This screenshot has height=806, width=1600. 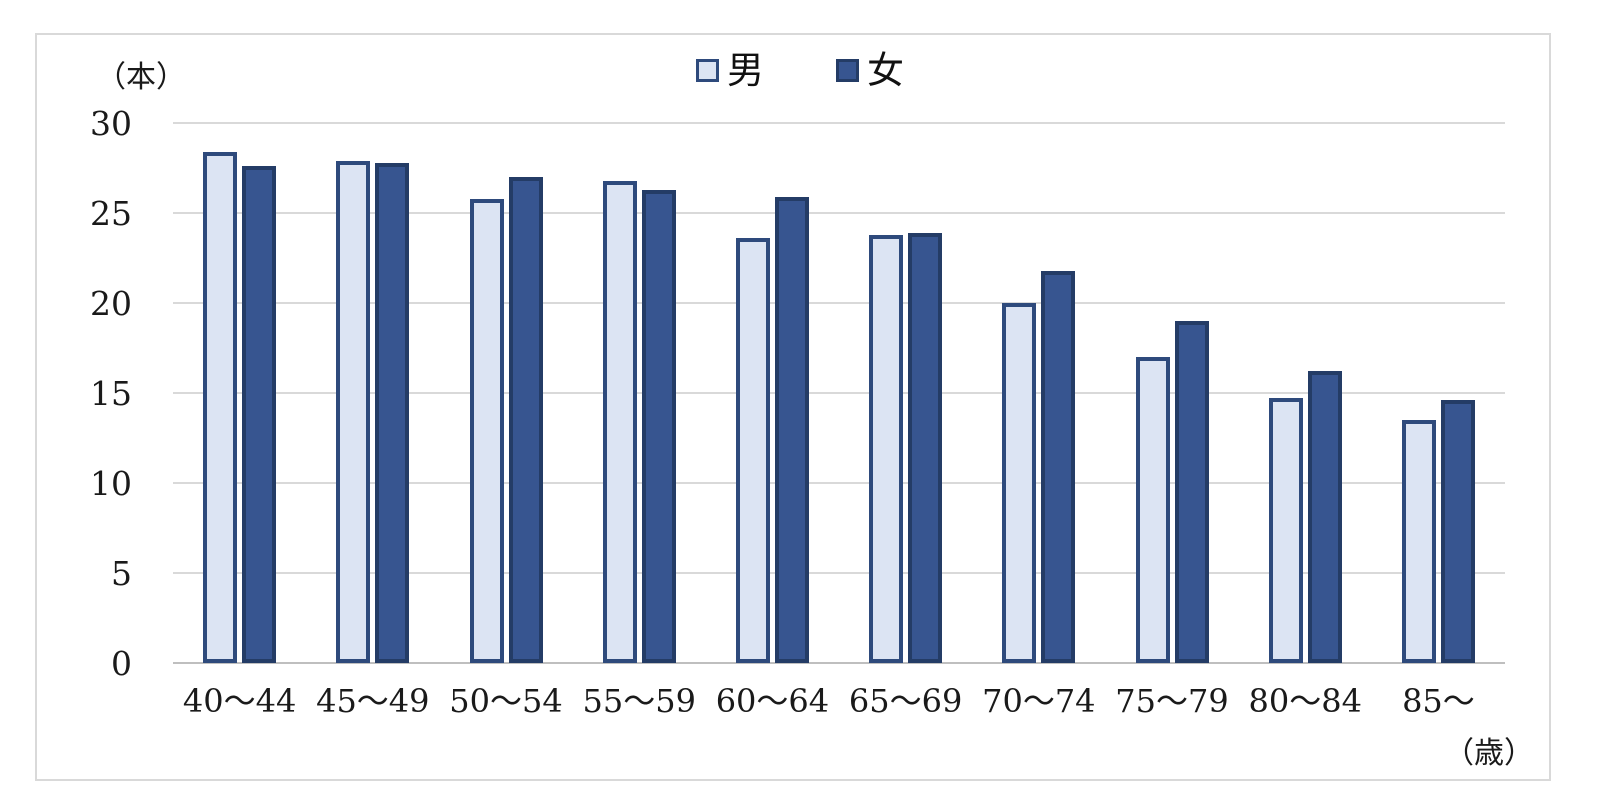 What do you see at coordinates (639, 701) in the screenshot?
I see `x-tick-label-55〜59: 55〜59` at bounding box center [639, 701].